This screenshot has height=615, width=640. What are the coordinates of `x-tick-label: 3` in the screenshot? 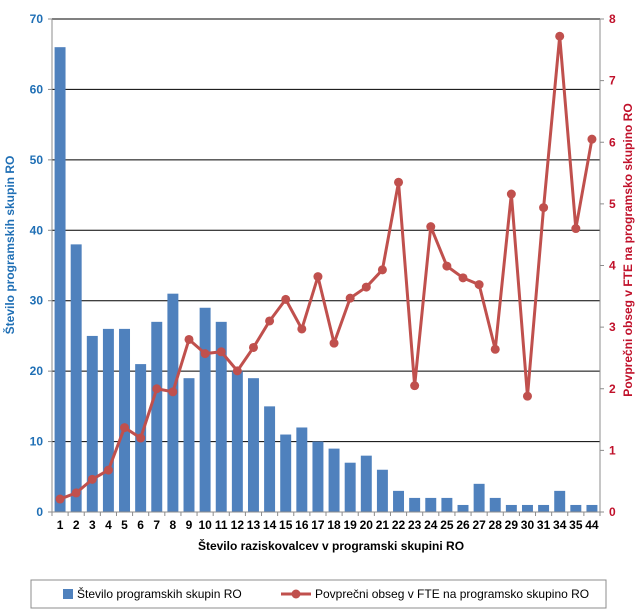 It's located at (92, 525).